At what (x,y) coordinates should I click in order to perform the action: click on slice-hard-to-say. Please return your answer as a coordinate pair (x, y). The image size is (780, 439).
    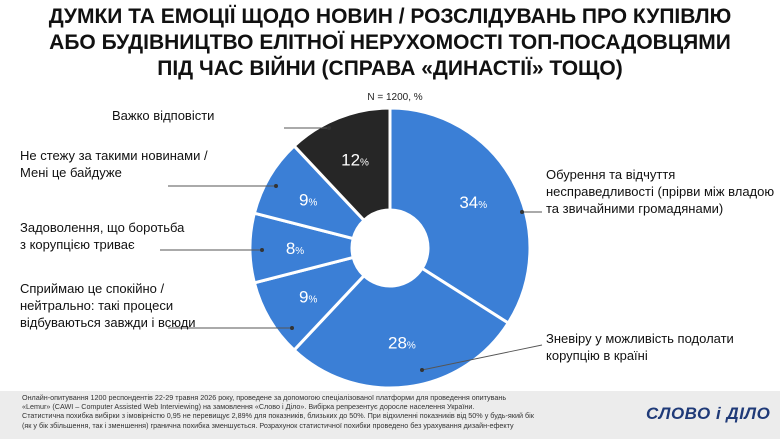
    Looking at the image, I should click on (342, 164).